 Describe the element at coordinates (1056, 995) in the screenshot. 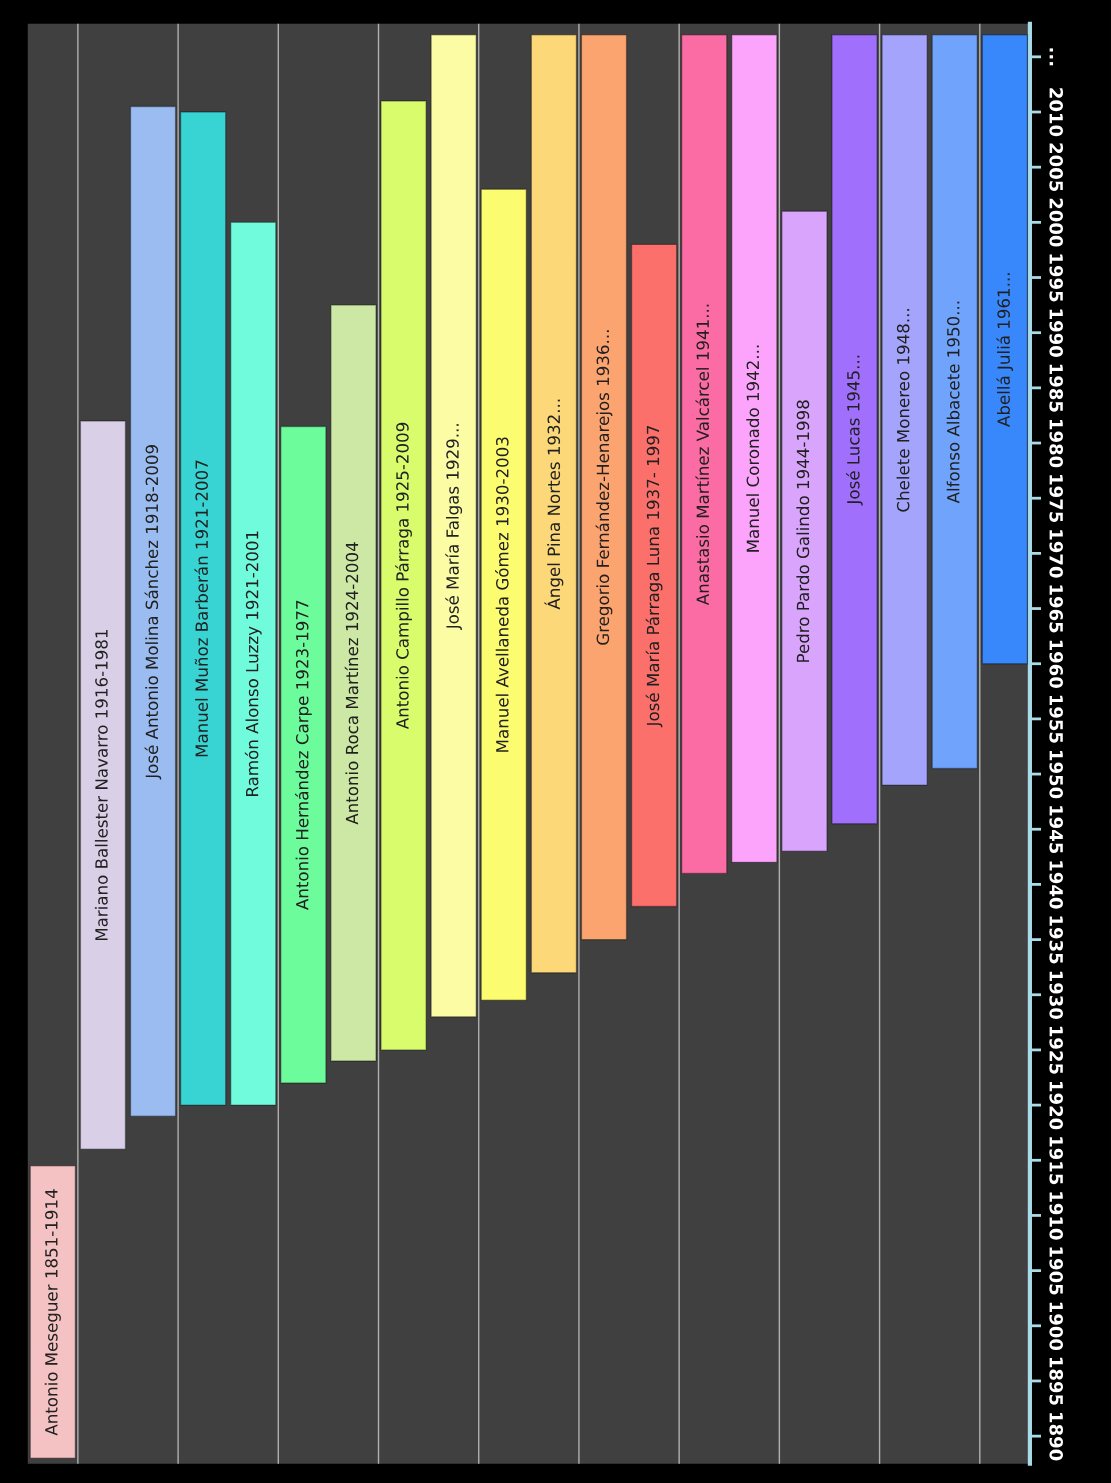

I see `y-tick-label: 1930` at that location.